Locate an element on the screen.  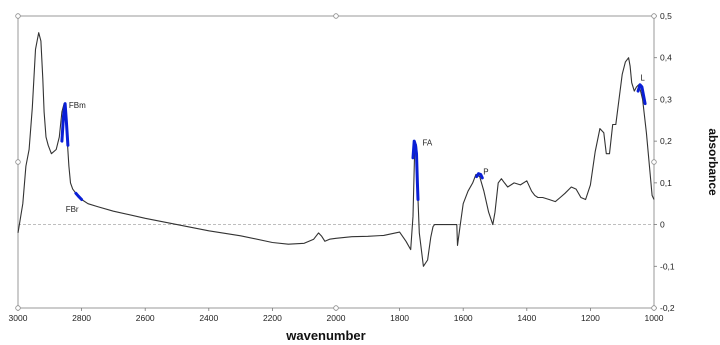
x-tick-label: 2800 is located at coordinates (81, 318).